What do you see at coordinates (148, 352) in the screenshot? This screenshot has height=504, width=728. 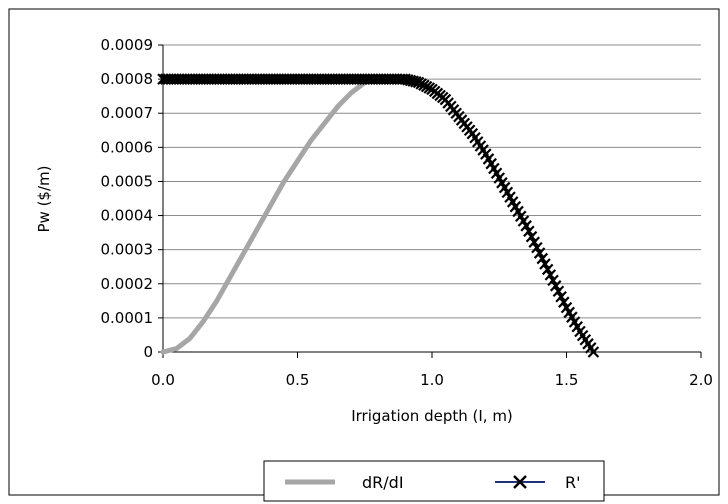 I see `y-tick-label: 0` at bounding box center [148, 352].